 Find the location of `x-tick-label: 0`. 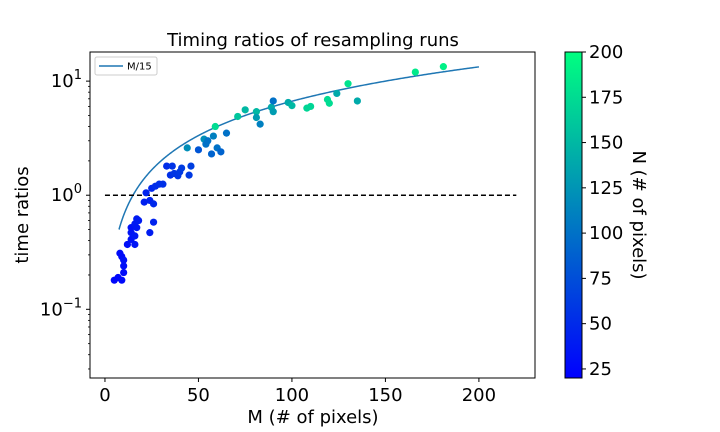

x-tick-label: 0 is located at coordinates (104, 395).